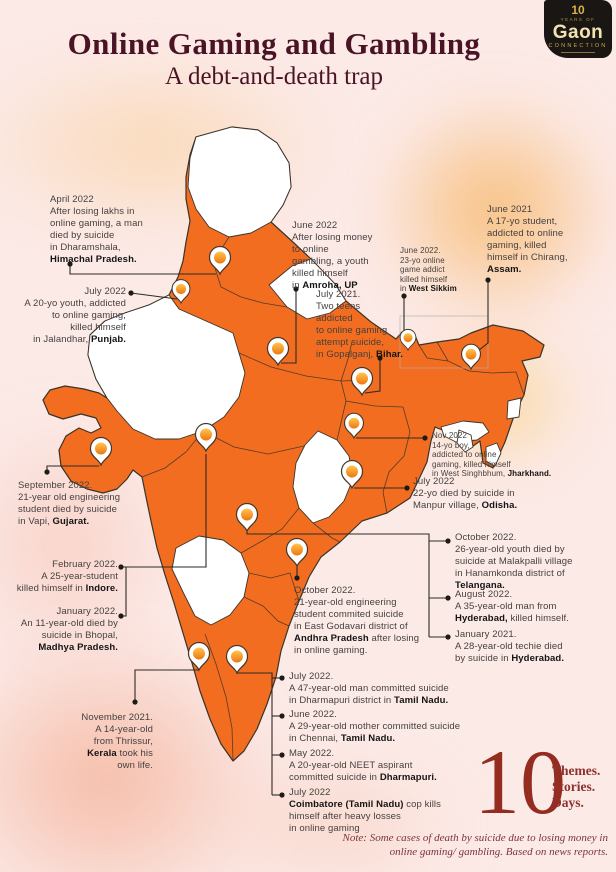  I want to click on annotation-place-bold: Hyderabad., so click(538, 658).